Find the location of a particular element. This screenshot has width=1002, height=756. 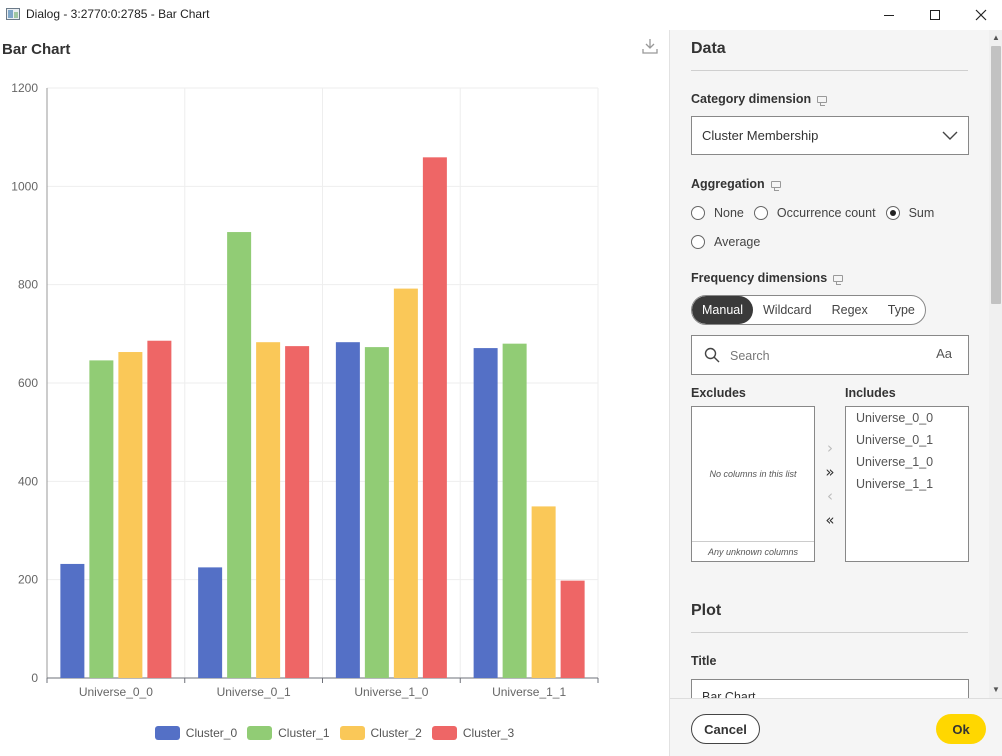

legend-label: Cluster_1 is located at coordinates (304, 733).